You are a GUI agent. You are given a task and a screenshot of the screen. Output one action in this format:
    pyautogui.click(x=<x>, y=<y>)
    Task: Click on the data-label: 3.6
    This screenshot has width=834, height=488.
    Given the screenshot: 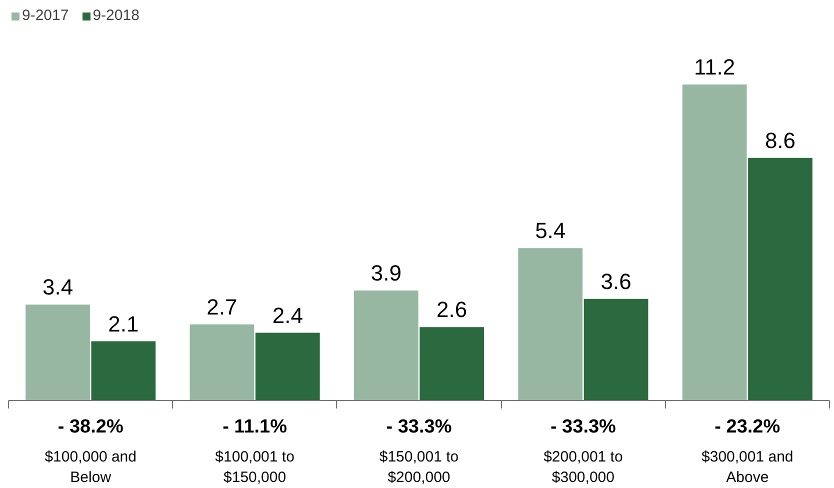 What is the action you would take?
    pyautogui.click(x=616, y=281)
    